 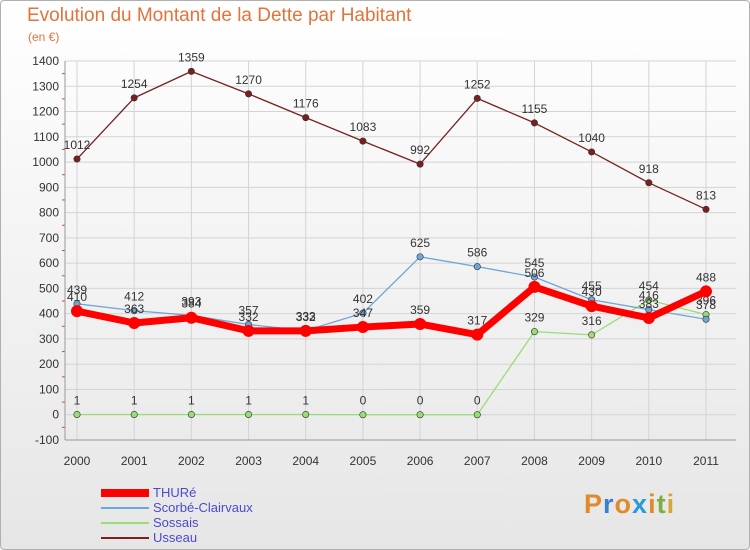 What do you see at coordinates (535, 109) in the screenshot?
I see `data-label-usseau: 1155` at bounding box center [535, 109].